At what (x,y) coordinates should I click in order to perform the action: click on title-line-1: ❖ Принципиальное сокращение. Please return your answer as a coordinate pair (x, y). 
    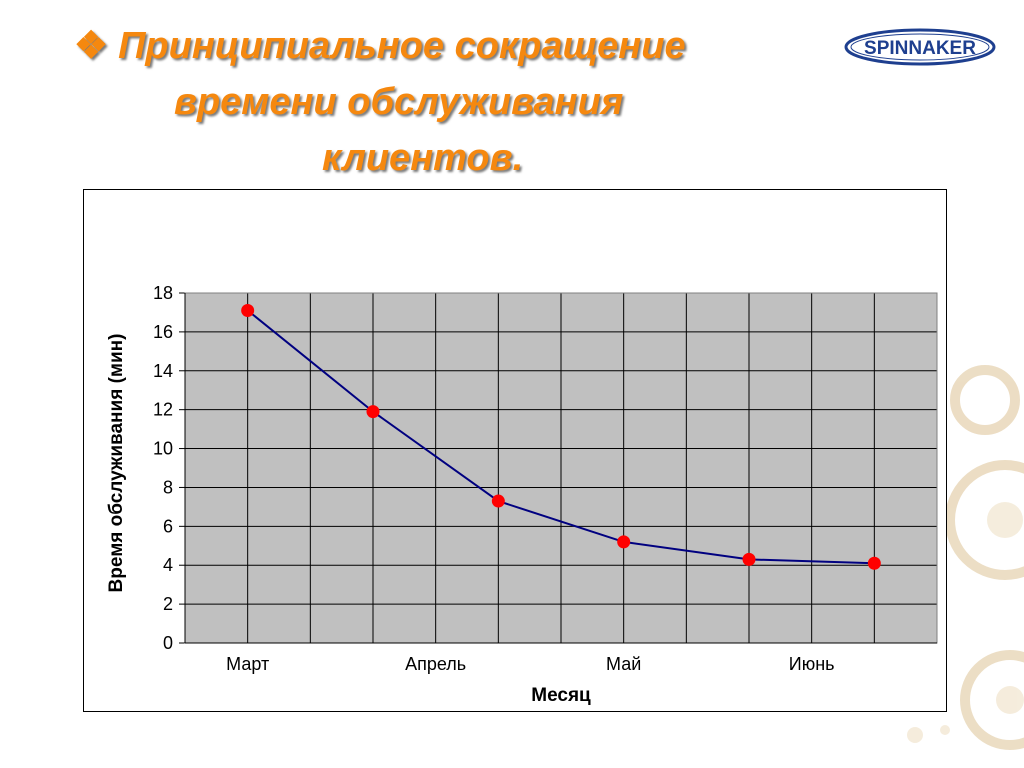
    Looking at the image, I should click on (380, 46).